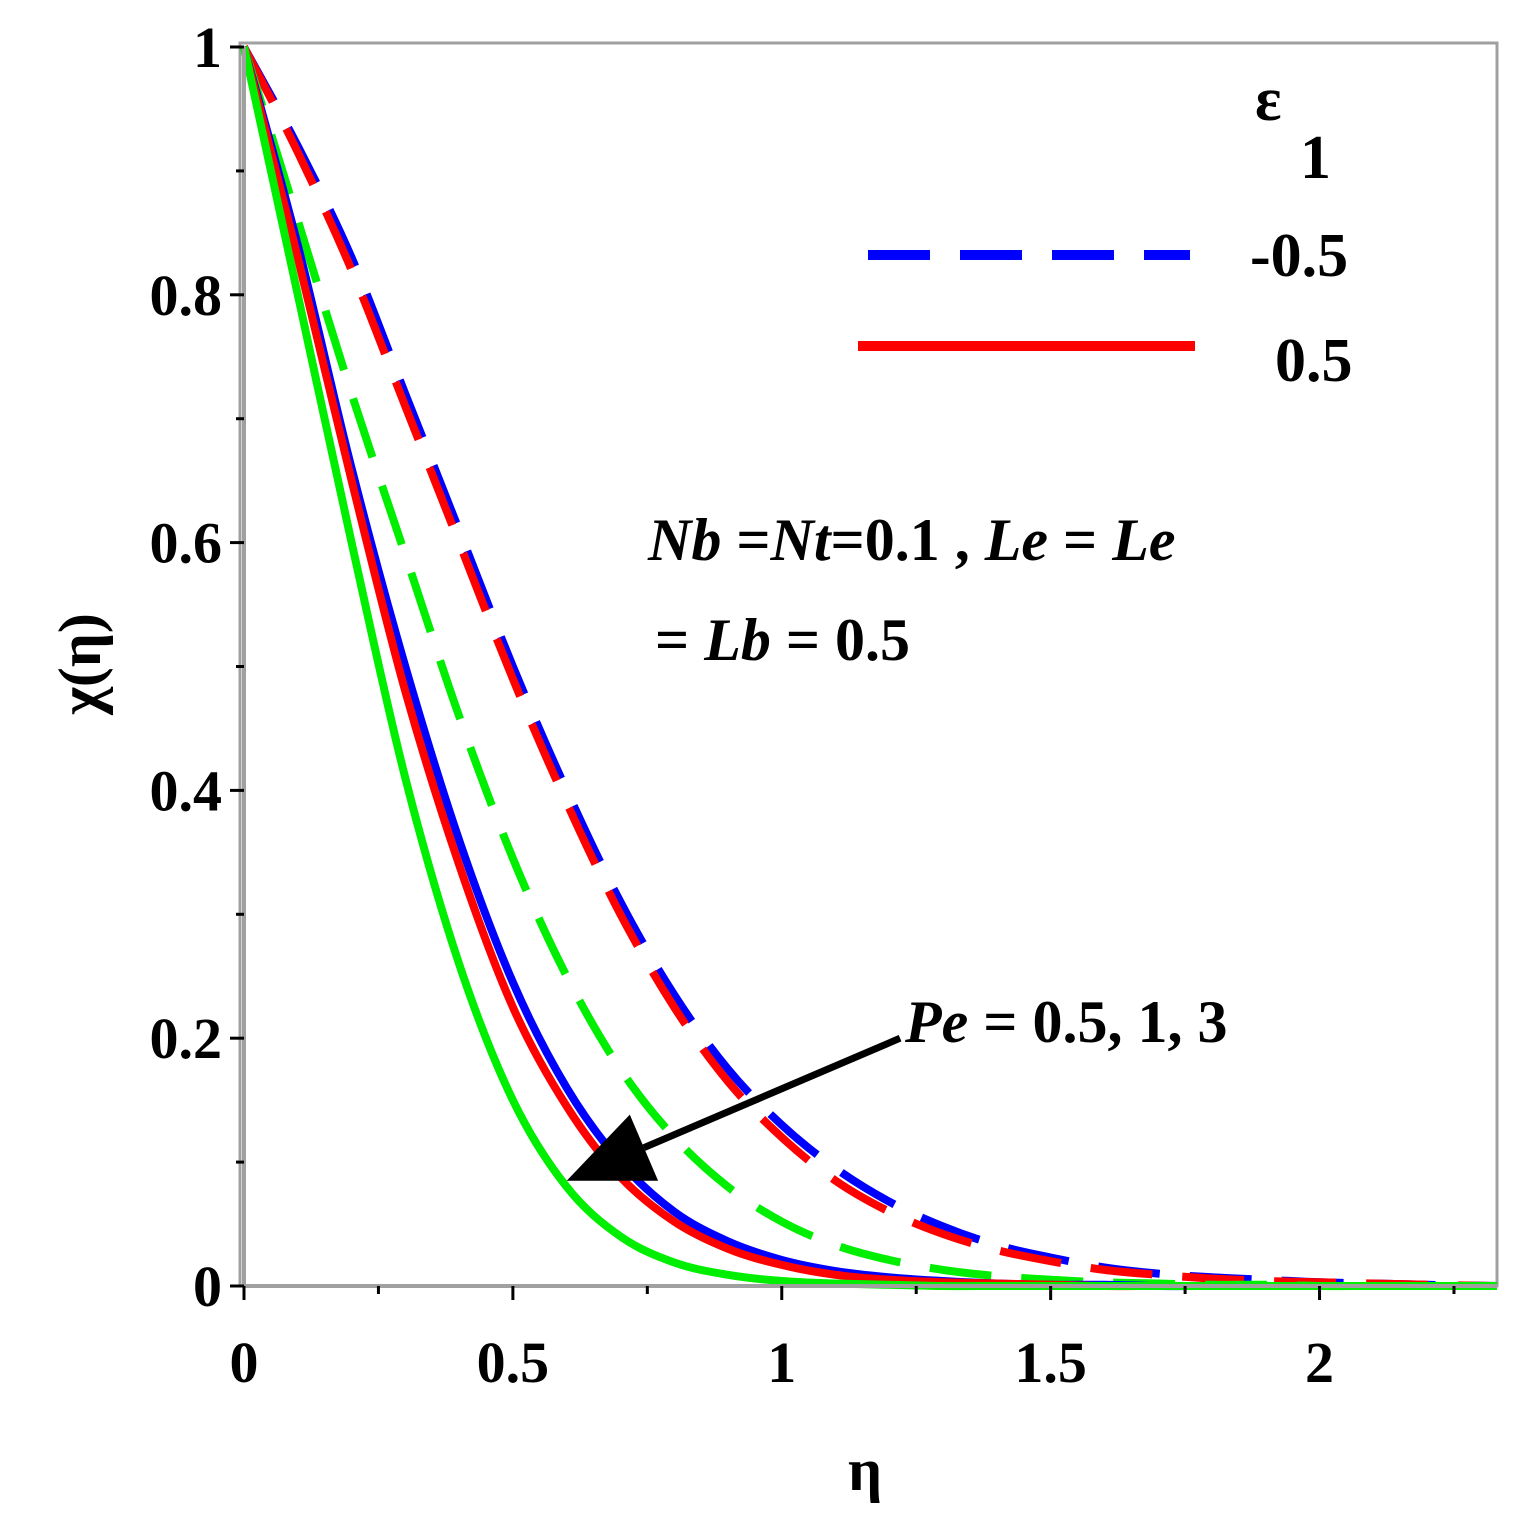 The width and height of the screenshot is (1527, 1524). What do you see at coordinates (207, 1286) in the screenshot?
I see `y-tick-label: 0` at bounding box center [207, 1286].